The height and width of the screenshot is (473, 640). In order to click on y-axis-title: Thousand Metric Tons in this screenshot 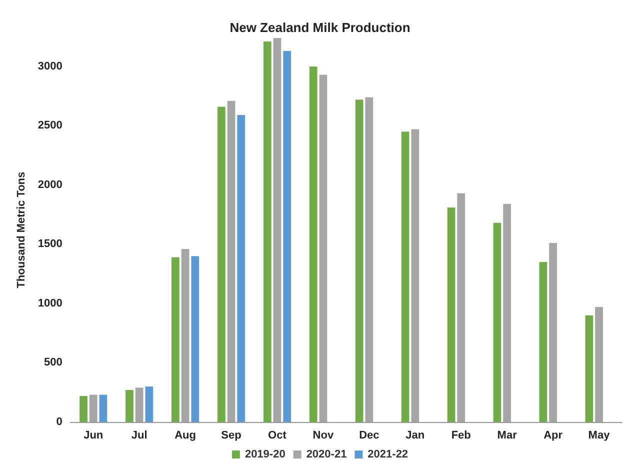, I will do `click(22, 230)`.